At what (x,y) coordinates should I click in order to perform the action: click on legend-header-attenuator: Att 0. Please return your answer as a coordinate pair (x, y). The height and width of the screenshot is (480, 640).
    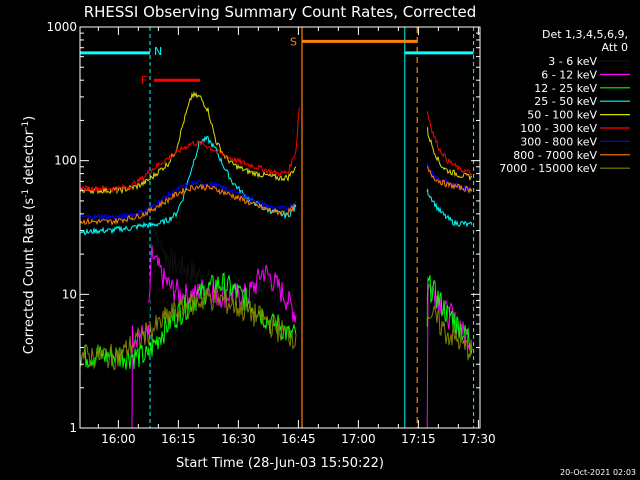
    Looking at the image, I should click on (615, 47).